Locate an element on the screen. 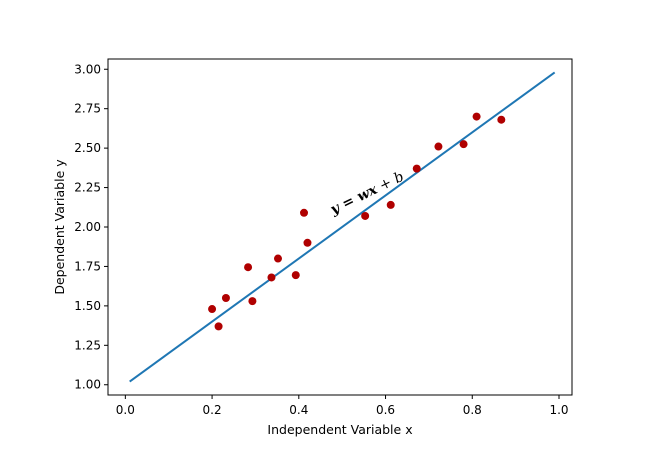  y-tick-label: 2.25 is located at coordinates (87, 188).